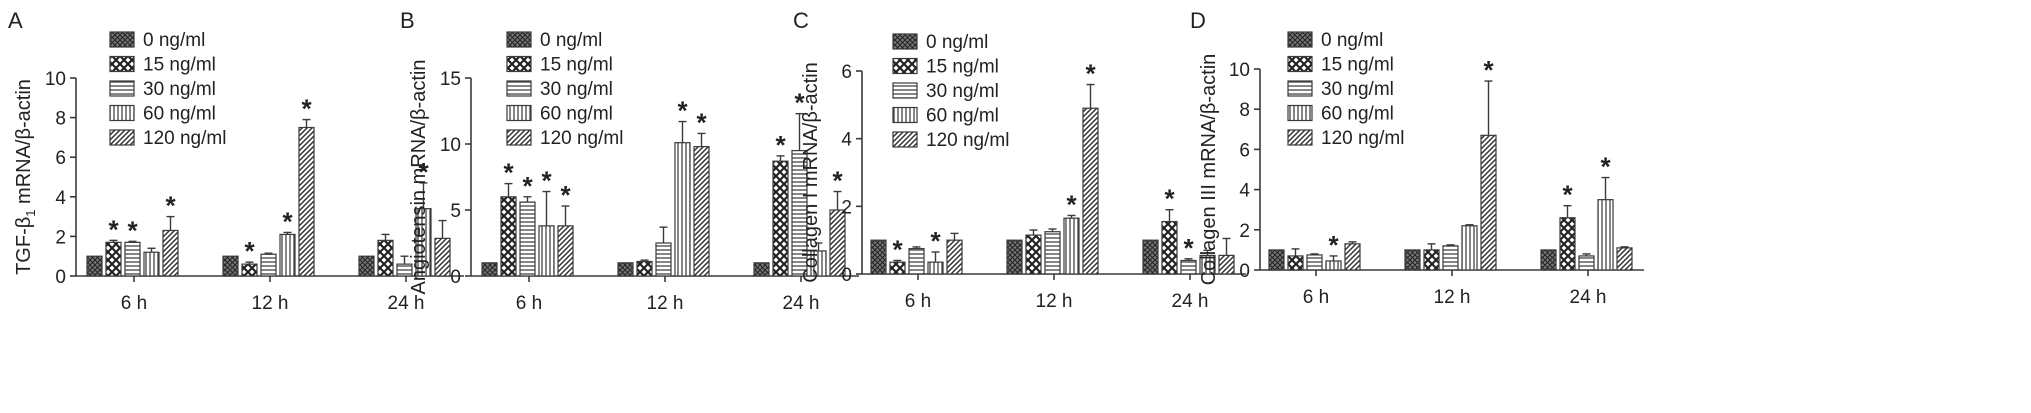  What do you see at coordinates (1244, 110) in the screenshot?
I see `y-tick-label: 8` at bounding box center [1244, 110].